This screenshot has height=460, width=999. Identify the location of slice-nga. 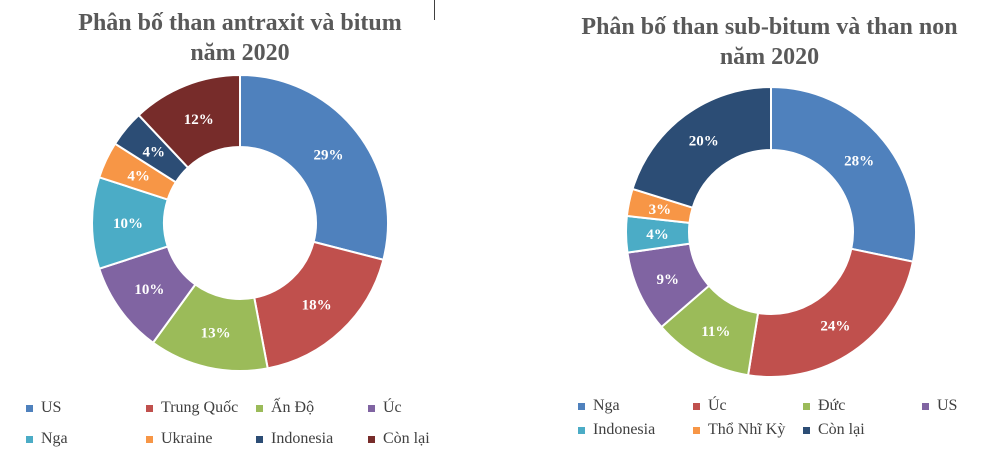
(843, 174).